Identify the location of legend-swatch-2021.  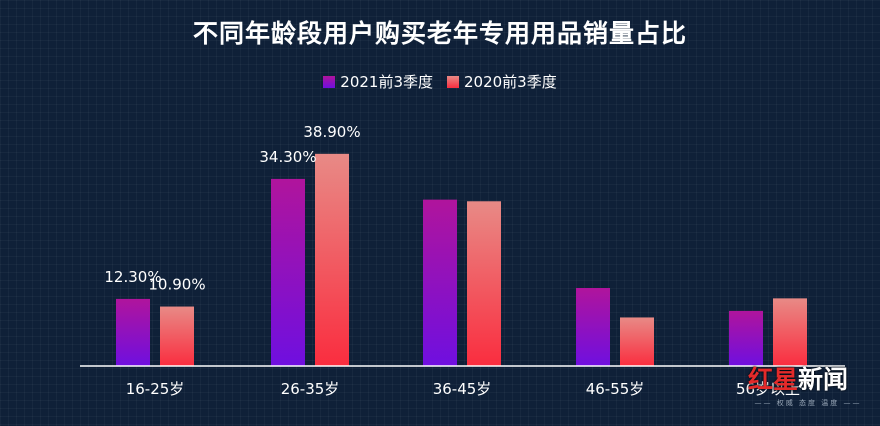
(329, 81).